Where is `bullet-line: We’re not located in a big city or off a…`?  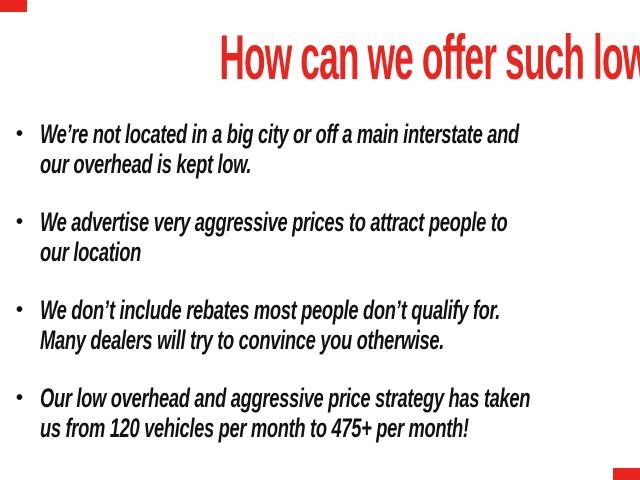
bullet-line: We’re not located in a big city or off a… is located at coordinates (279, 134).